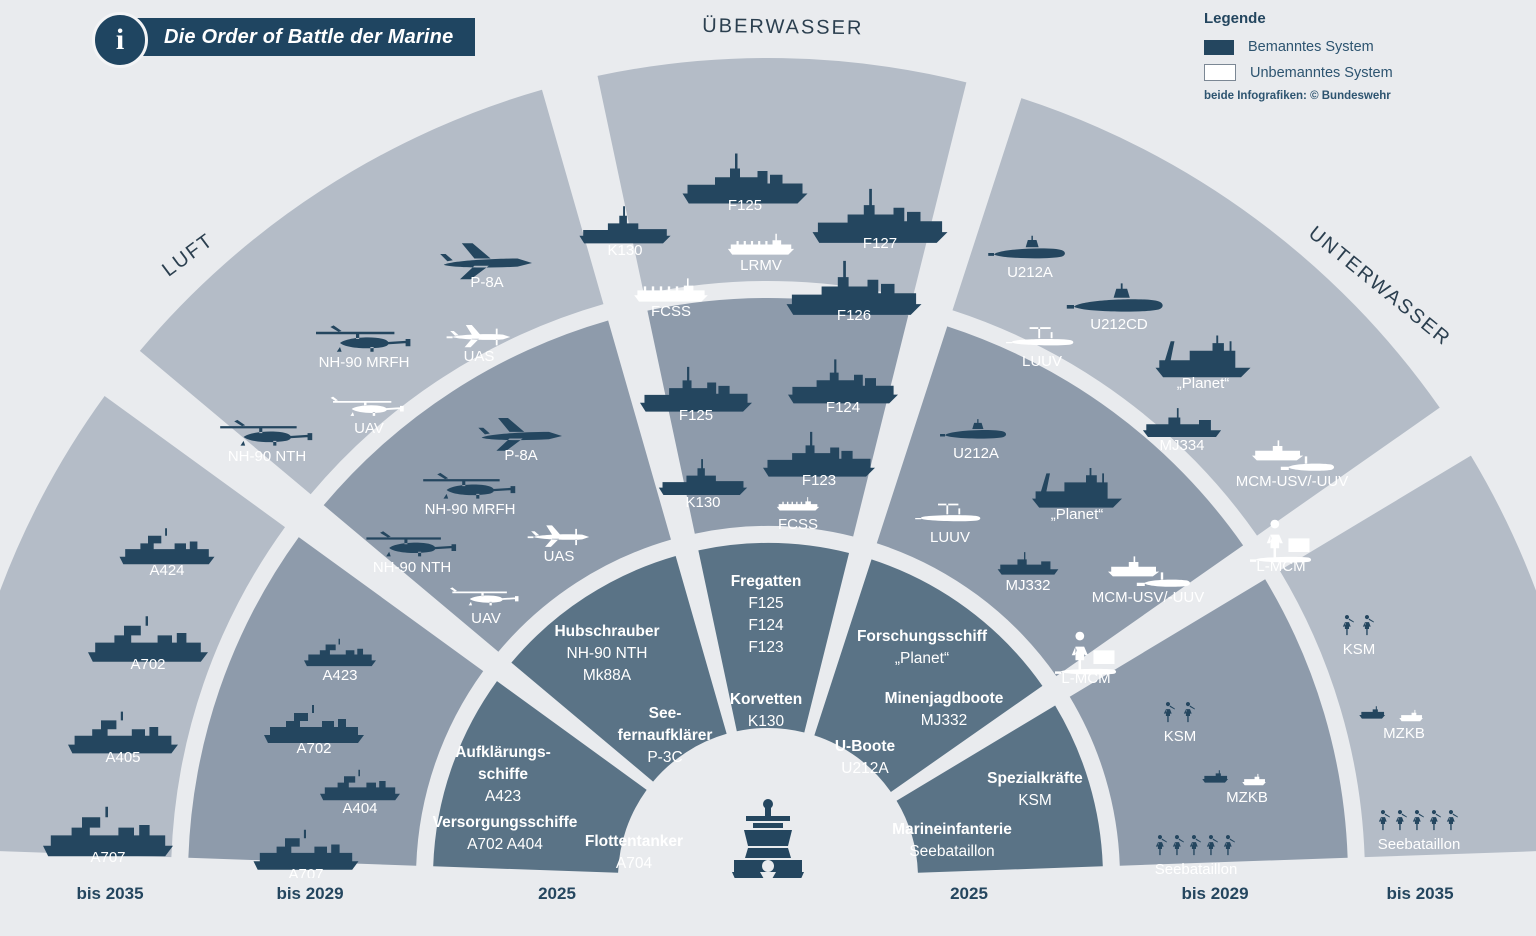 This screenshot has width=1536, height=936. I want to click on sector-land-middle, so click(1208, 722).